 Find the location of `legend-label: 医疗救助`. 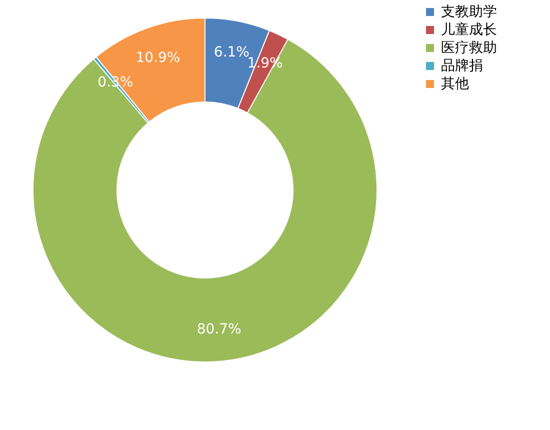

legend-label: 医疗救助 is located at coordinates (469, 48).